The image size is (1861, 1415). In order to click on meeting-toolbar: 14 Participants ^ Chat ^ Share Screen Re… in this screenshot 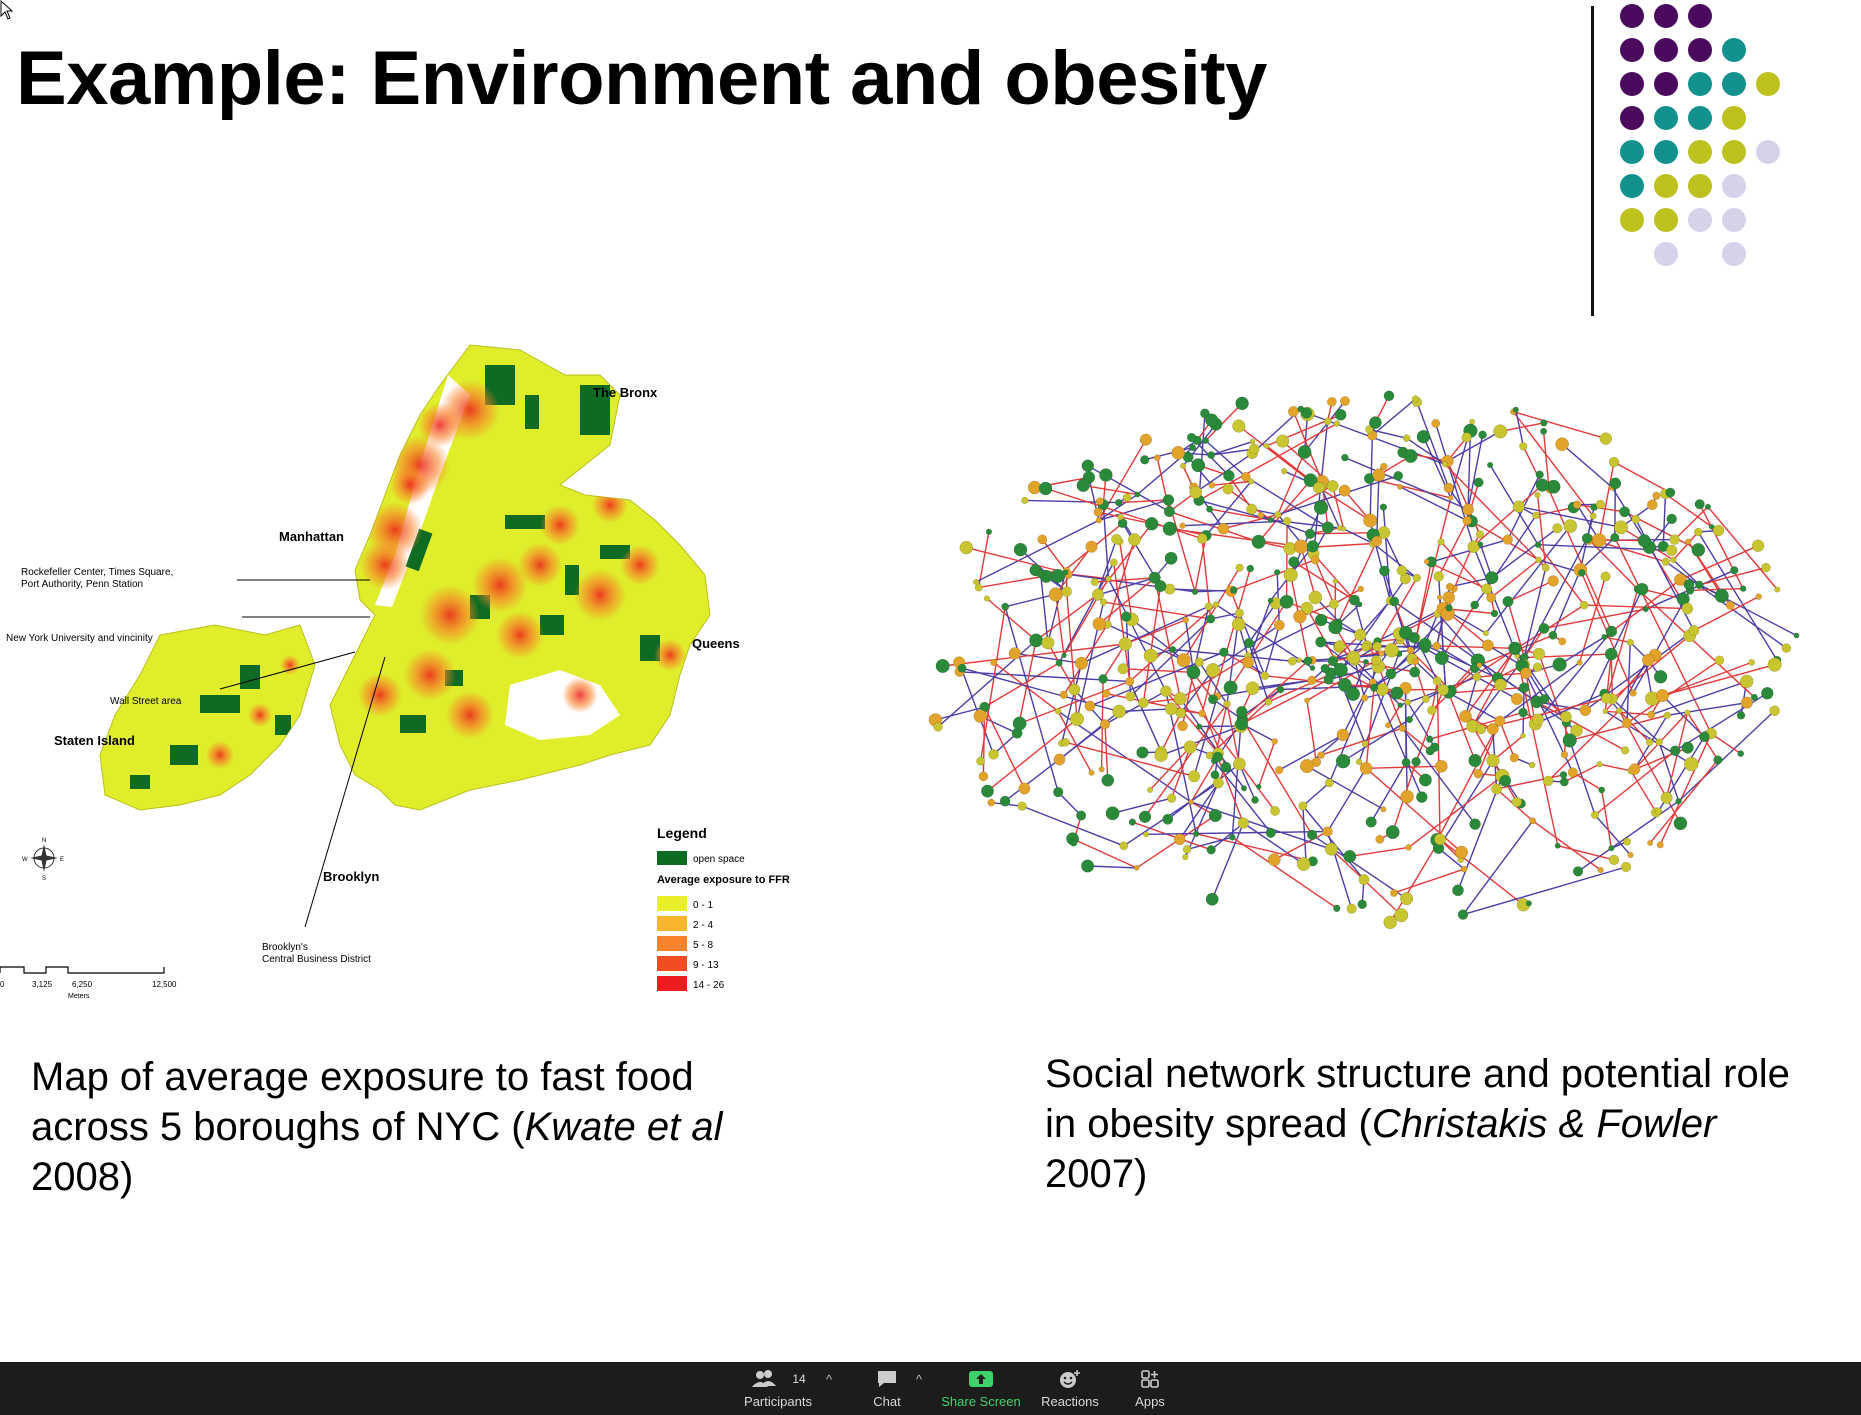, I will do `click(930, 1388)`.